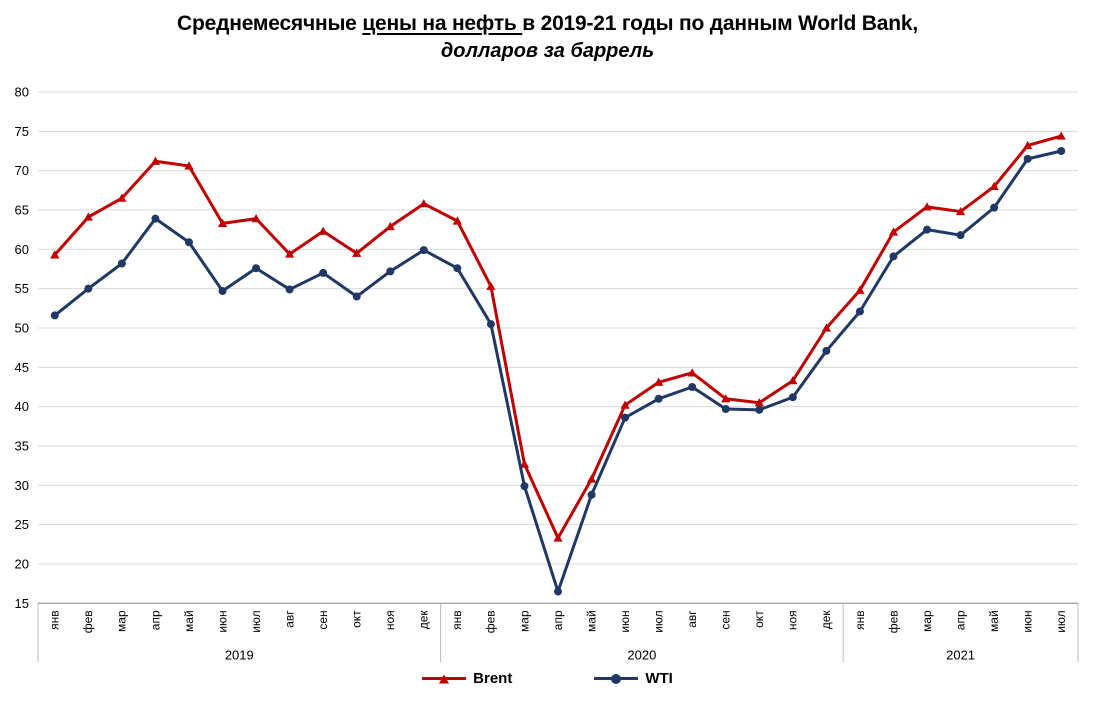  What do you see at coordinates (357, 619) in the screenshot?
I see `month-tick-label: окт` at bounding box center [357, 619].